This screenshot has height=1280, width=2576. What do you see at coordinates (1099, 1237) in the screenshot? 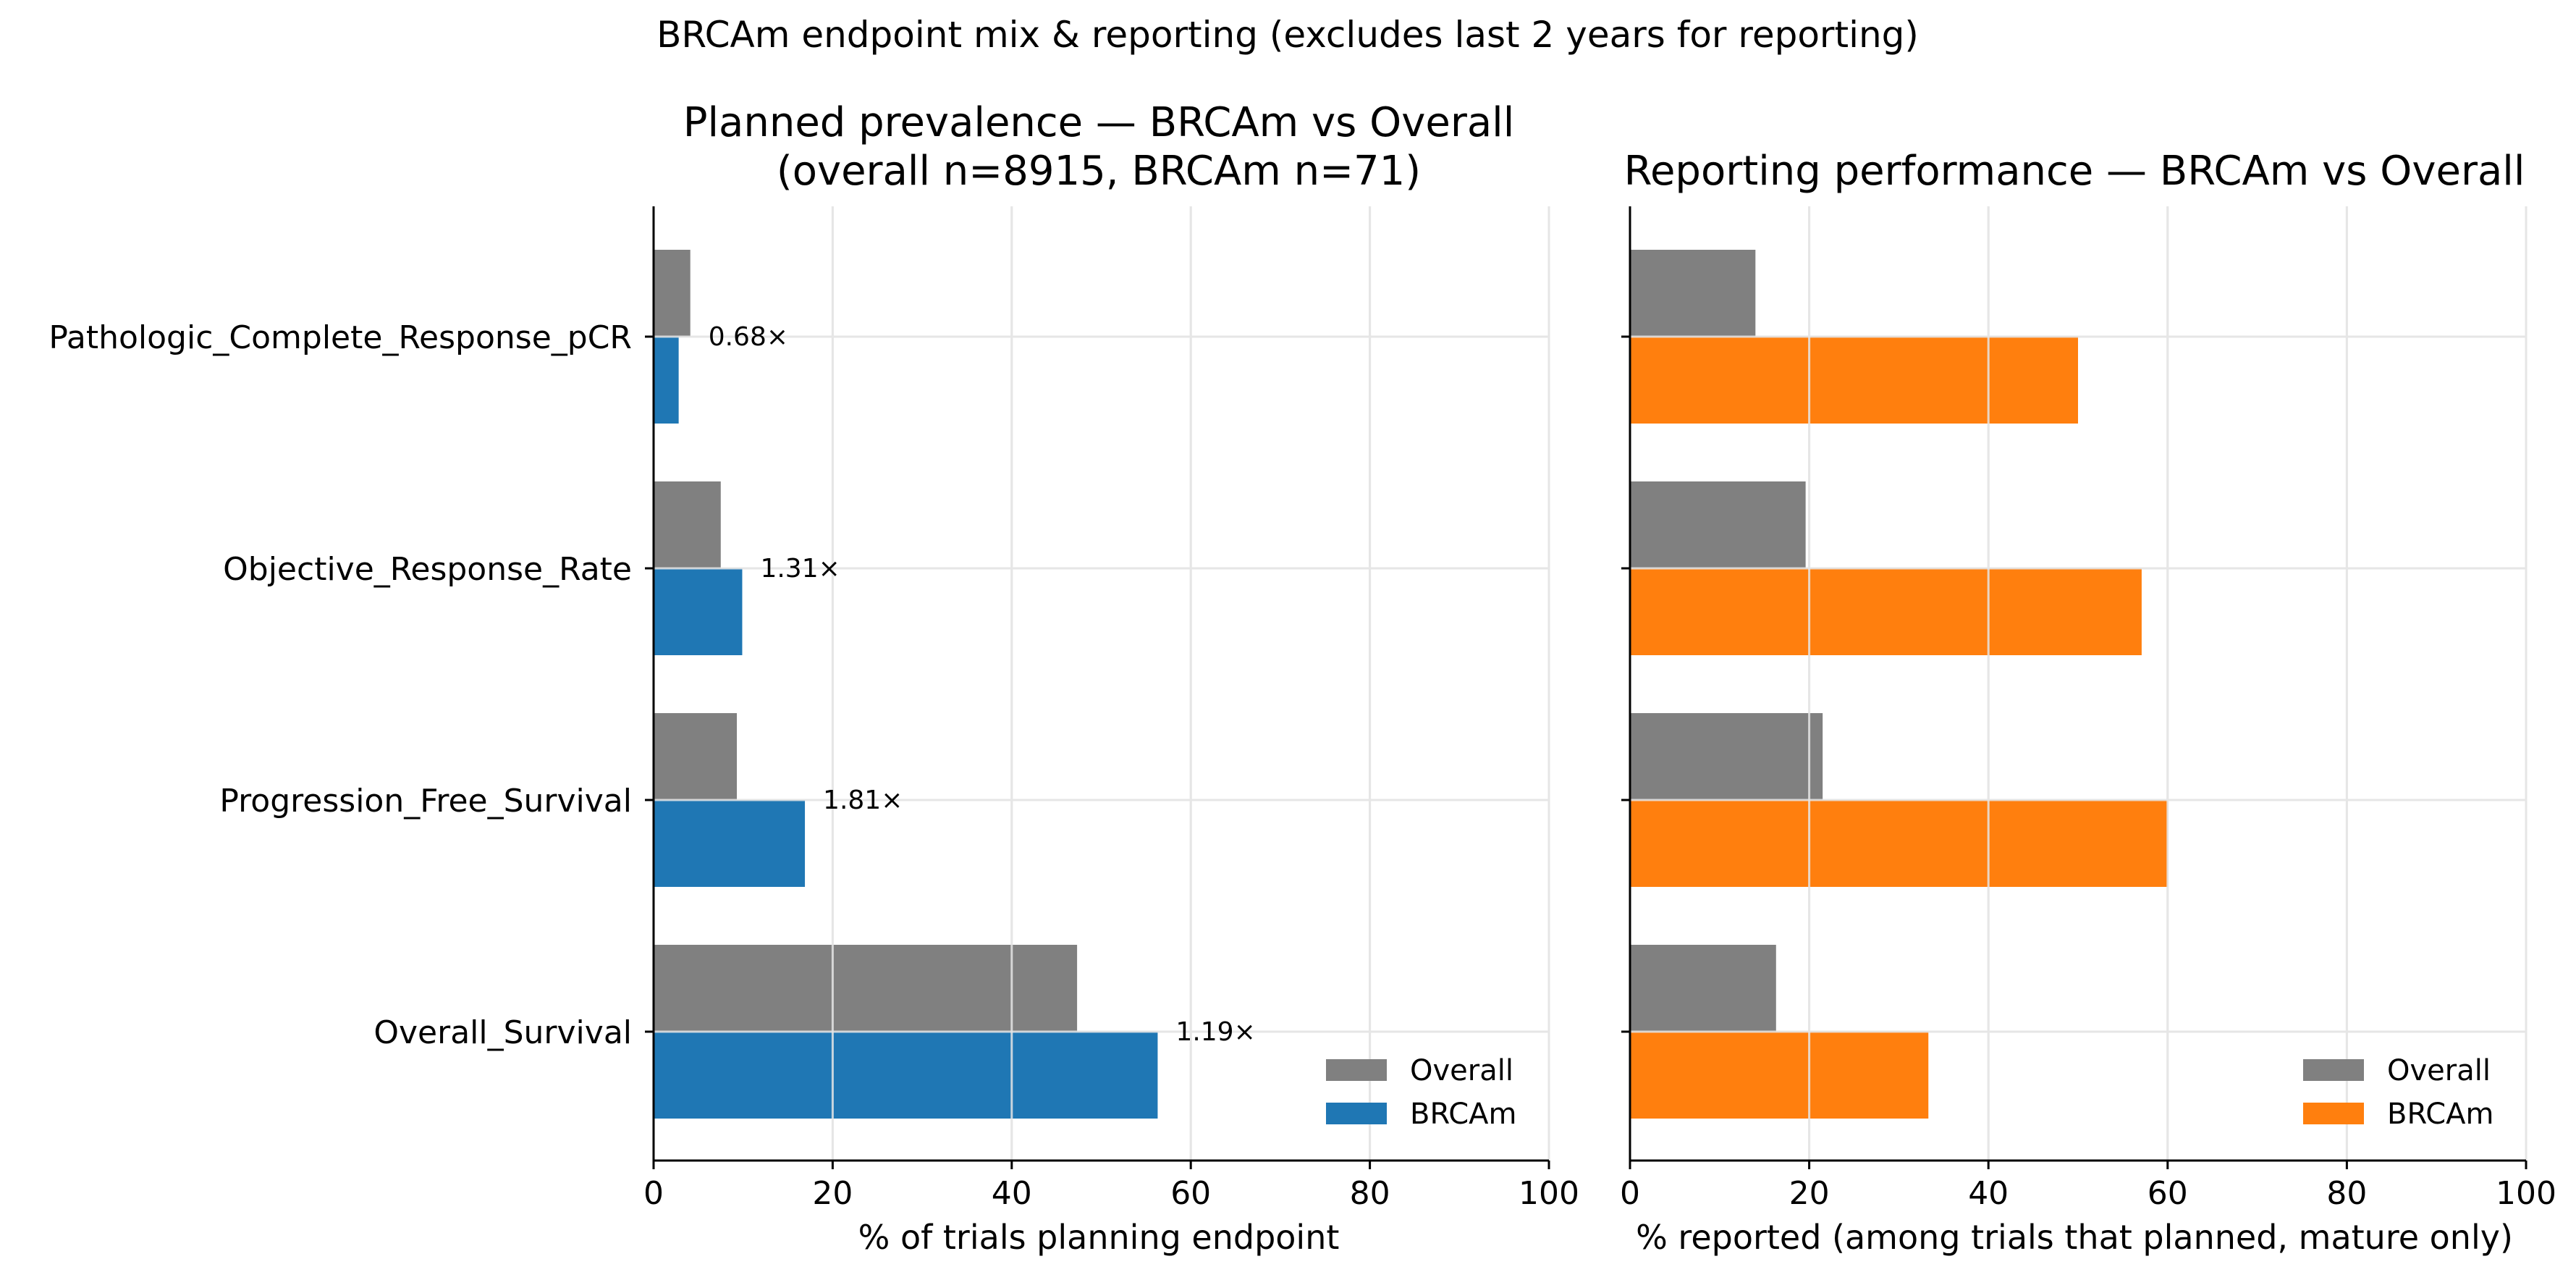
I see `chart-prevalence-xlabel: % of trials planning endpoint` at bounding box center [1099, 1237].